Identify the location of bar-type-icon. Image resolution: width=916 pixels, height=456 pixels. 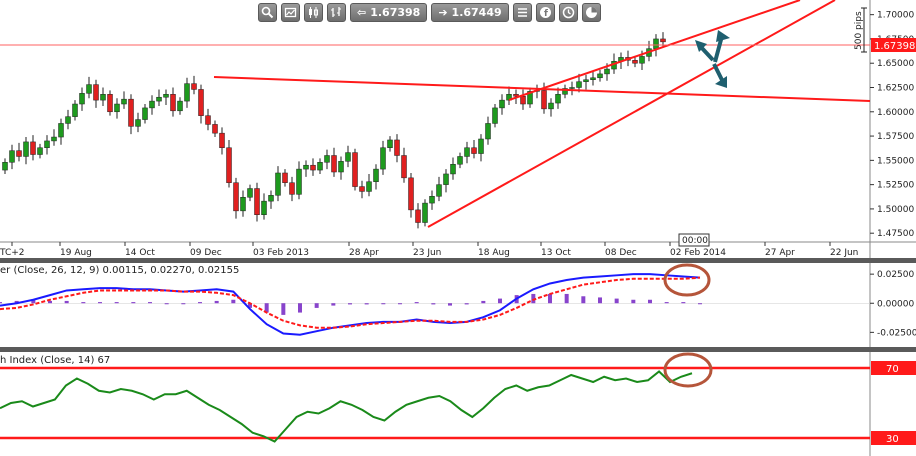
(336, 12).